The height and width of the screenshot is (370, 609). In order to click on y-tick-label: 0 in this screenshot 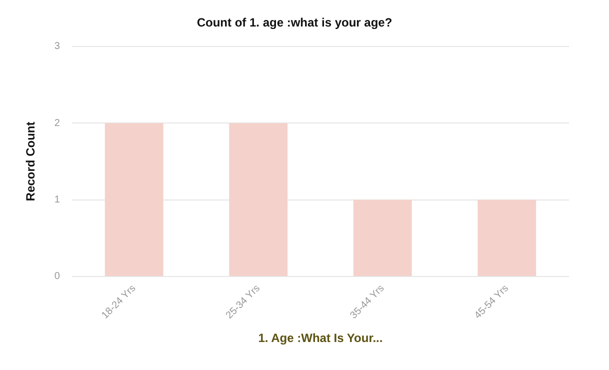, I will do `click(57, 276)`.